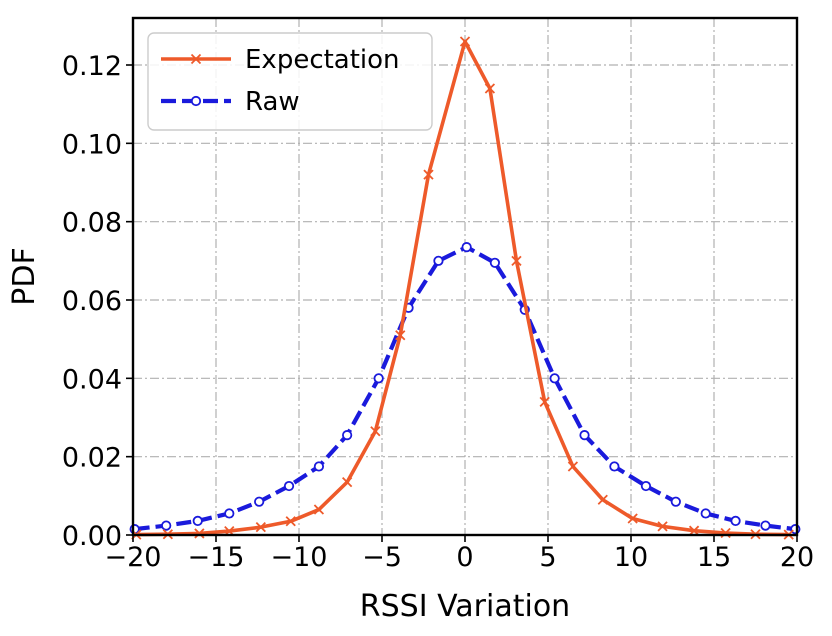  What do you see at coordinates (92, 458) in the screenshot?
I see `y-tick-label: 0.02` at bounding box center [92, 458].